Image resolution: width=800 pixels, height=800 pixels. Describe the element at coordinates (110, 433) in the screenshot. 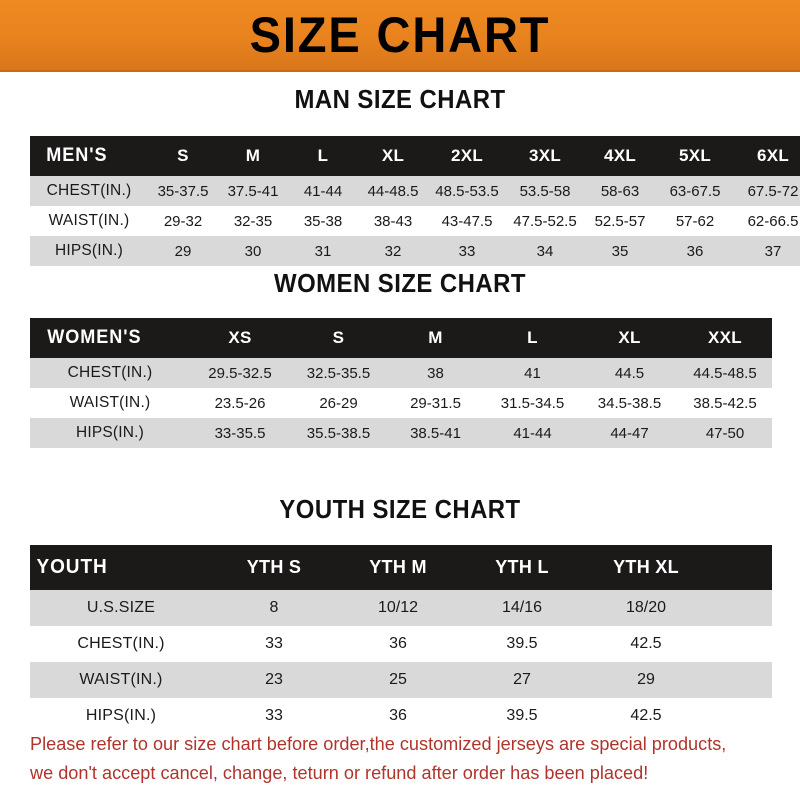

I see `women-row-label: HIPS(IN.)` at that location.